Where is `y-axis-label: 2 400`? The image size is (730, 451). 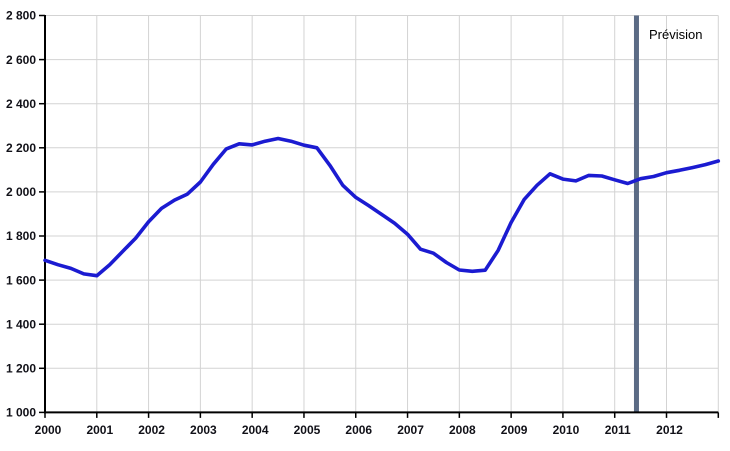
y-axis-label: 2 400 is located at coordinates (21, 104).